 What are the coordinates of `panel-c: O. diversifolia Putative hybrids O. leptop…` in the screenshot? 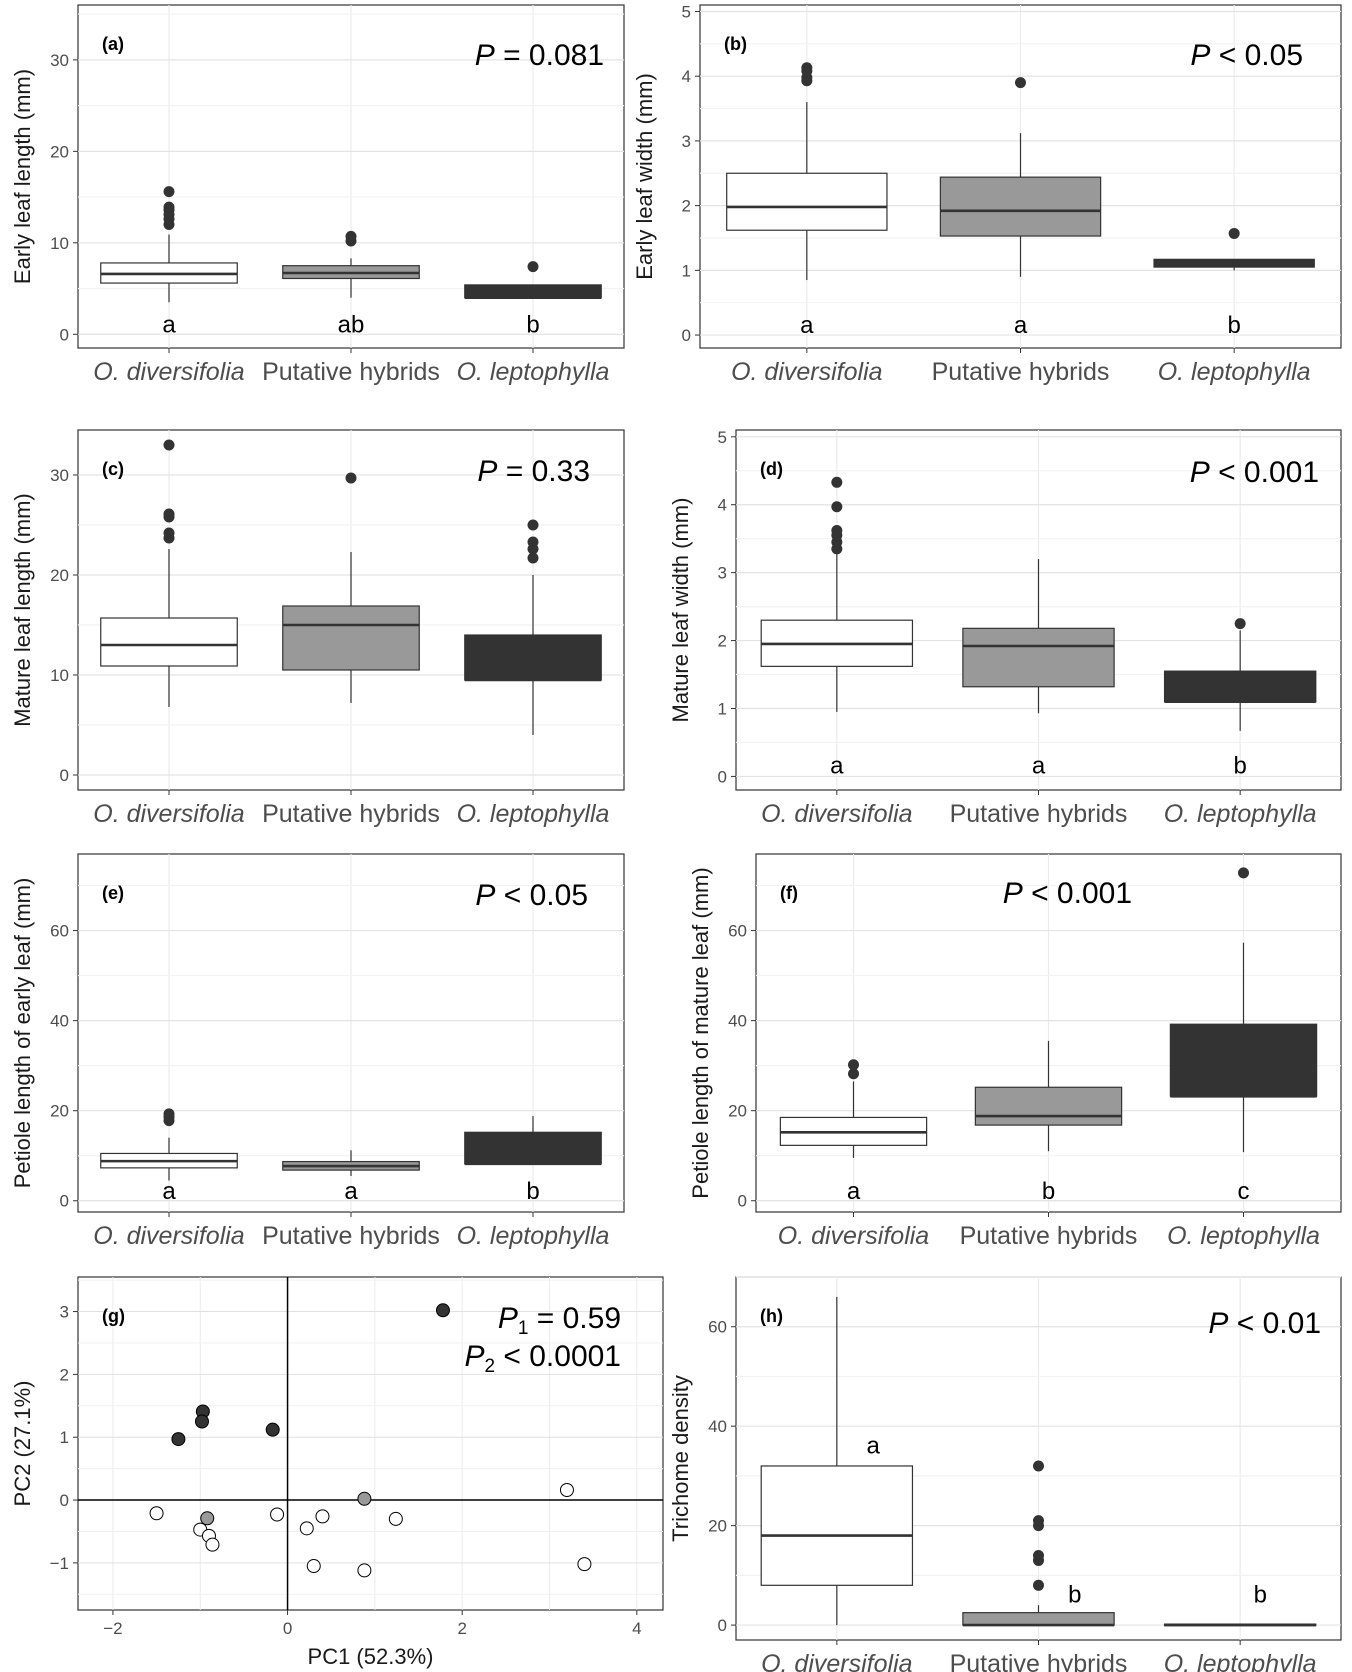 It's located at (317, 628).